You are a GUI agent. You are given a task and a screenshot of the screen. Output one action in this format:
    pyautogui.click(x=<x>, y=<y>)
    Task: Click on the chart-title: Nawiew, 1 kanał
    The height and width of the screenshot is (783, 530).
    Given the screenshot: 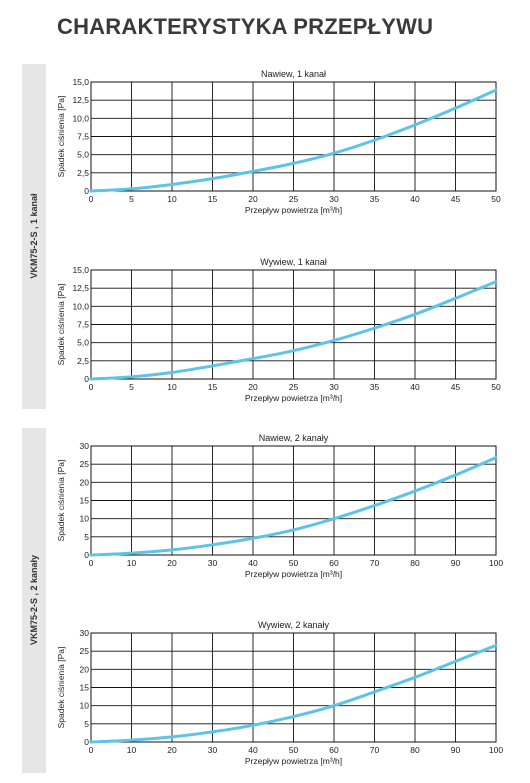 What is the action you would take?
    pyautogui.click(x=293, y=74)
    